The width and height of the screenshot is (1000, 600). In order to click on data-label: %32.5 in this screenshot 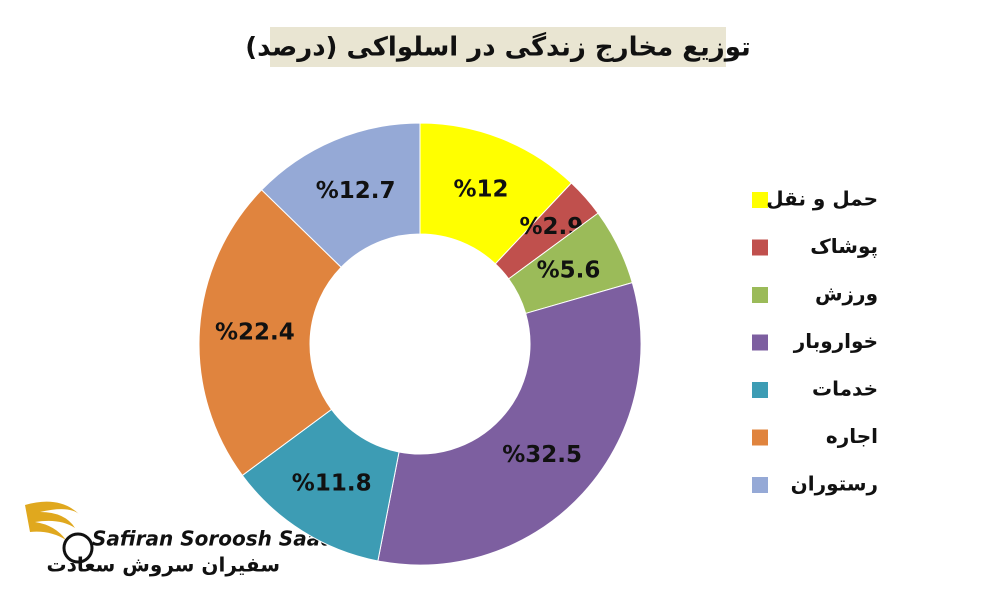, I will do `click(542, 455)`.